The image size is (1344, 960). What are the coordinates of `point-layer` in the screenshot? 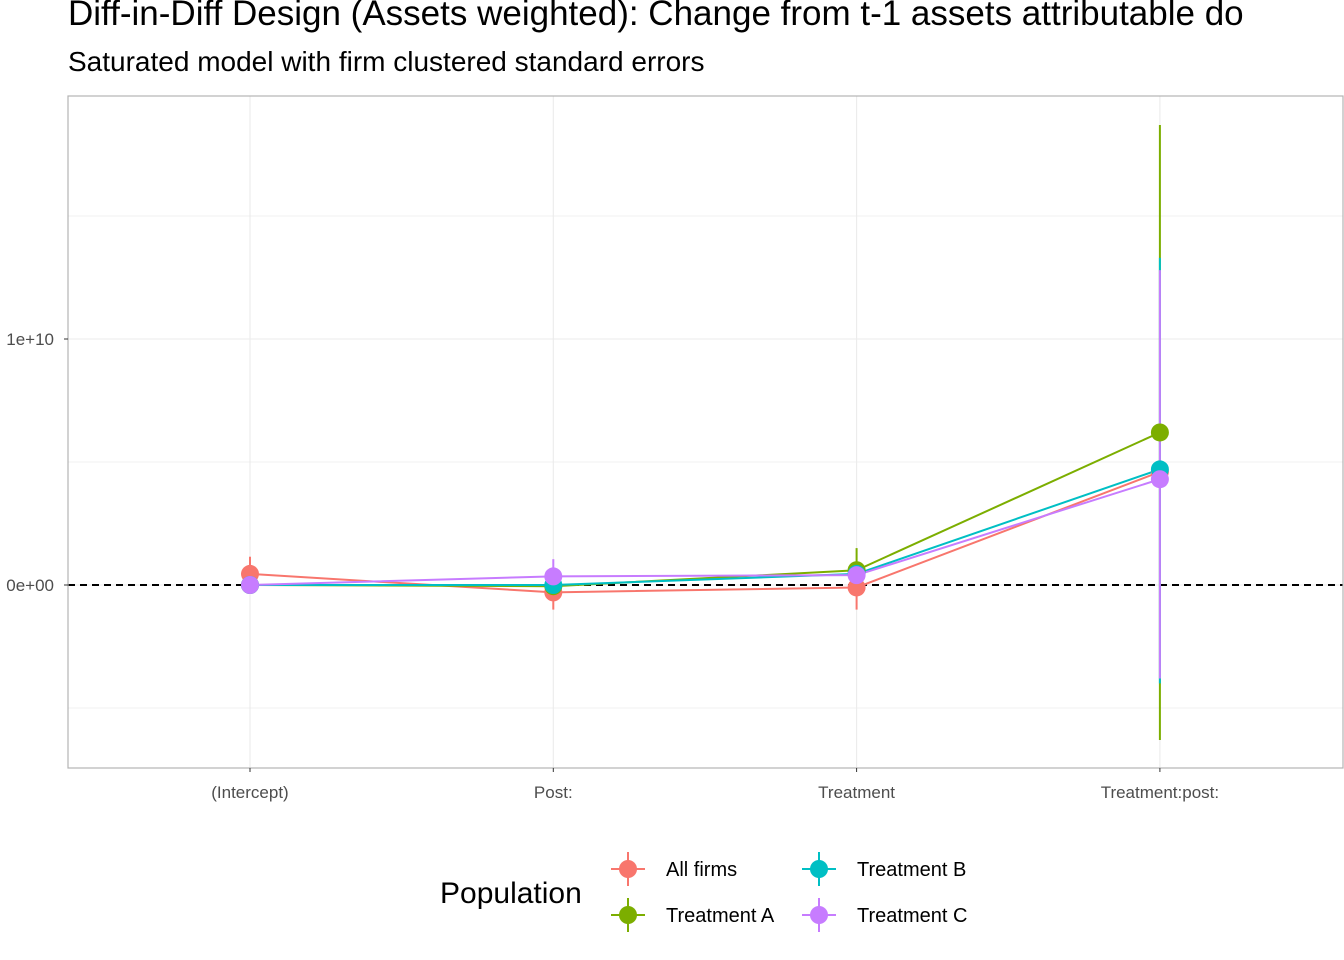 It's located at (705, 512).